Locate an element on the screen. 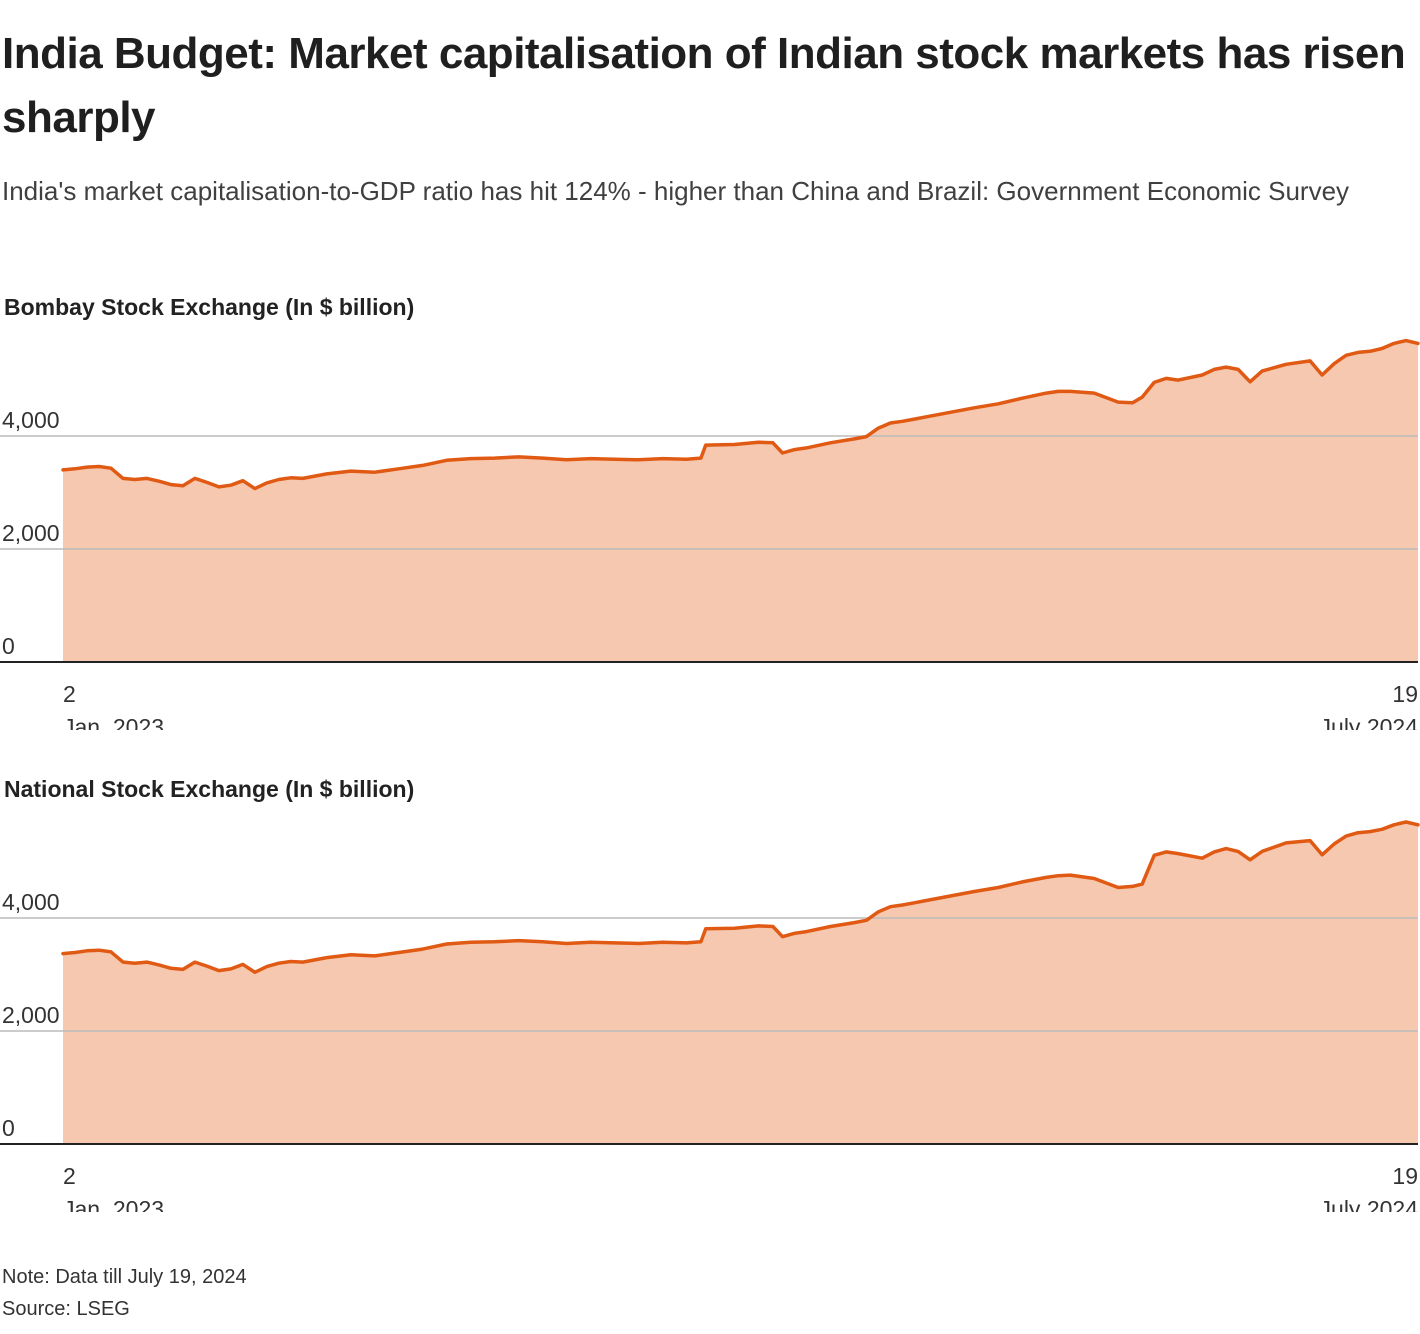 The height and width of the screenshot is (1334, 1420). source-credit: Source: LSEG is located at coordinates (66, 1309).